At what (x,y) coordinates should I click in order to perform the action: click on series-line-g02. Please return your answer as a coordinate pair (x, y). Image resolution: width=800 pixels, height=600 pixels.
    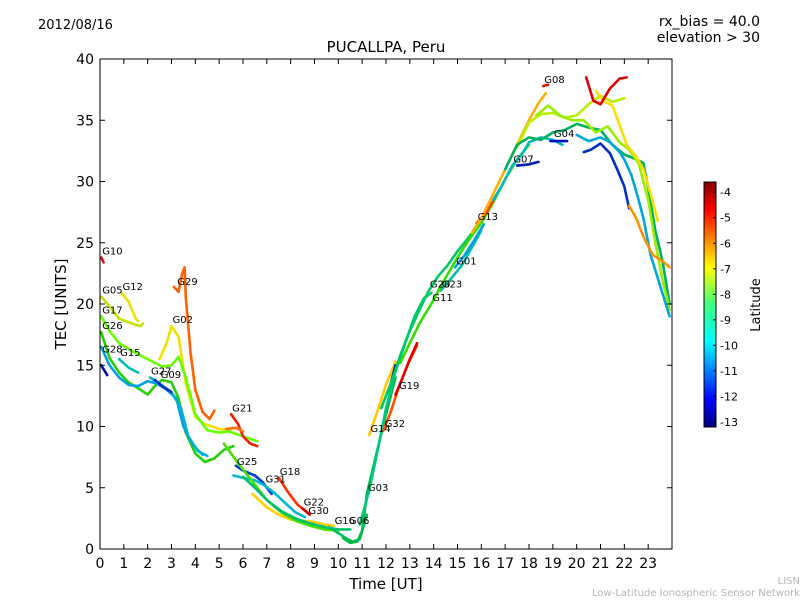
    Looking at the image, I should click on (195, 378).